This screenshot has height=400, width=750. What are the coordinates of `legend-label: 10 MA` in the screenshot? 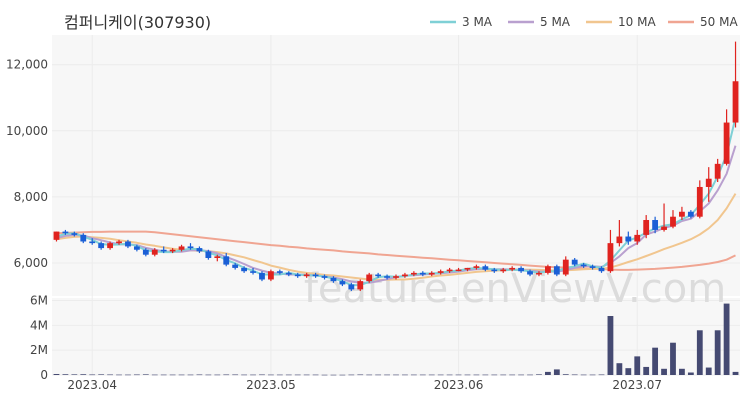 It's located at (637, 22).